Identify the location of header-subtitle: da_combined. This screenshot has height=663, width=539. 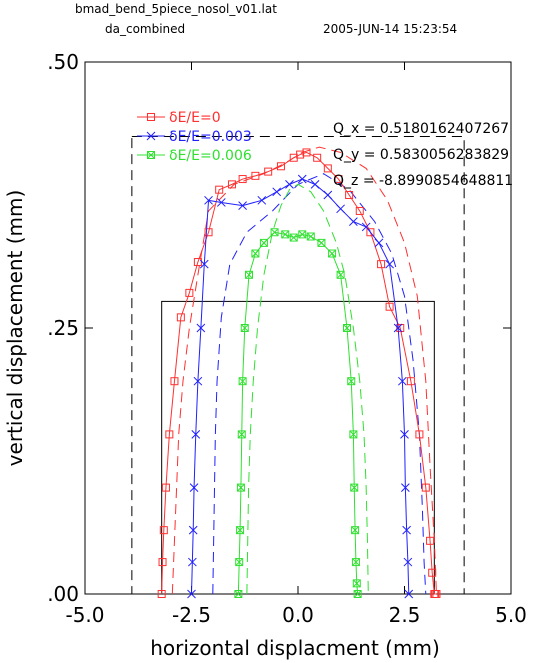
(145, 29).